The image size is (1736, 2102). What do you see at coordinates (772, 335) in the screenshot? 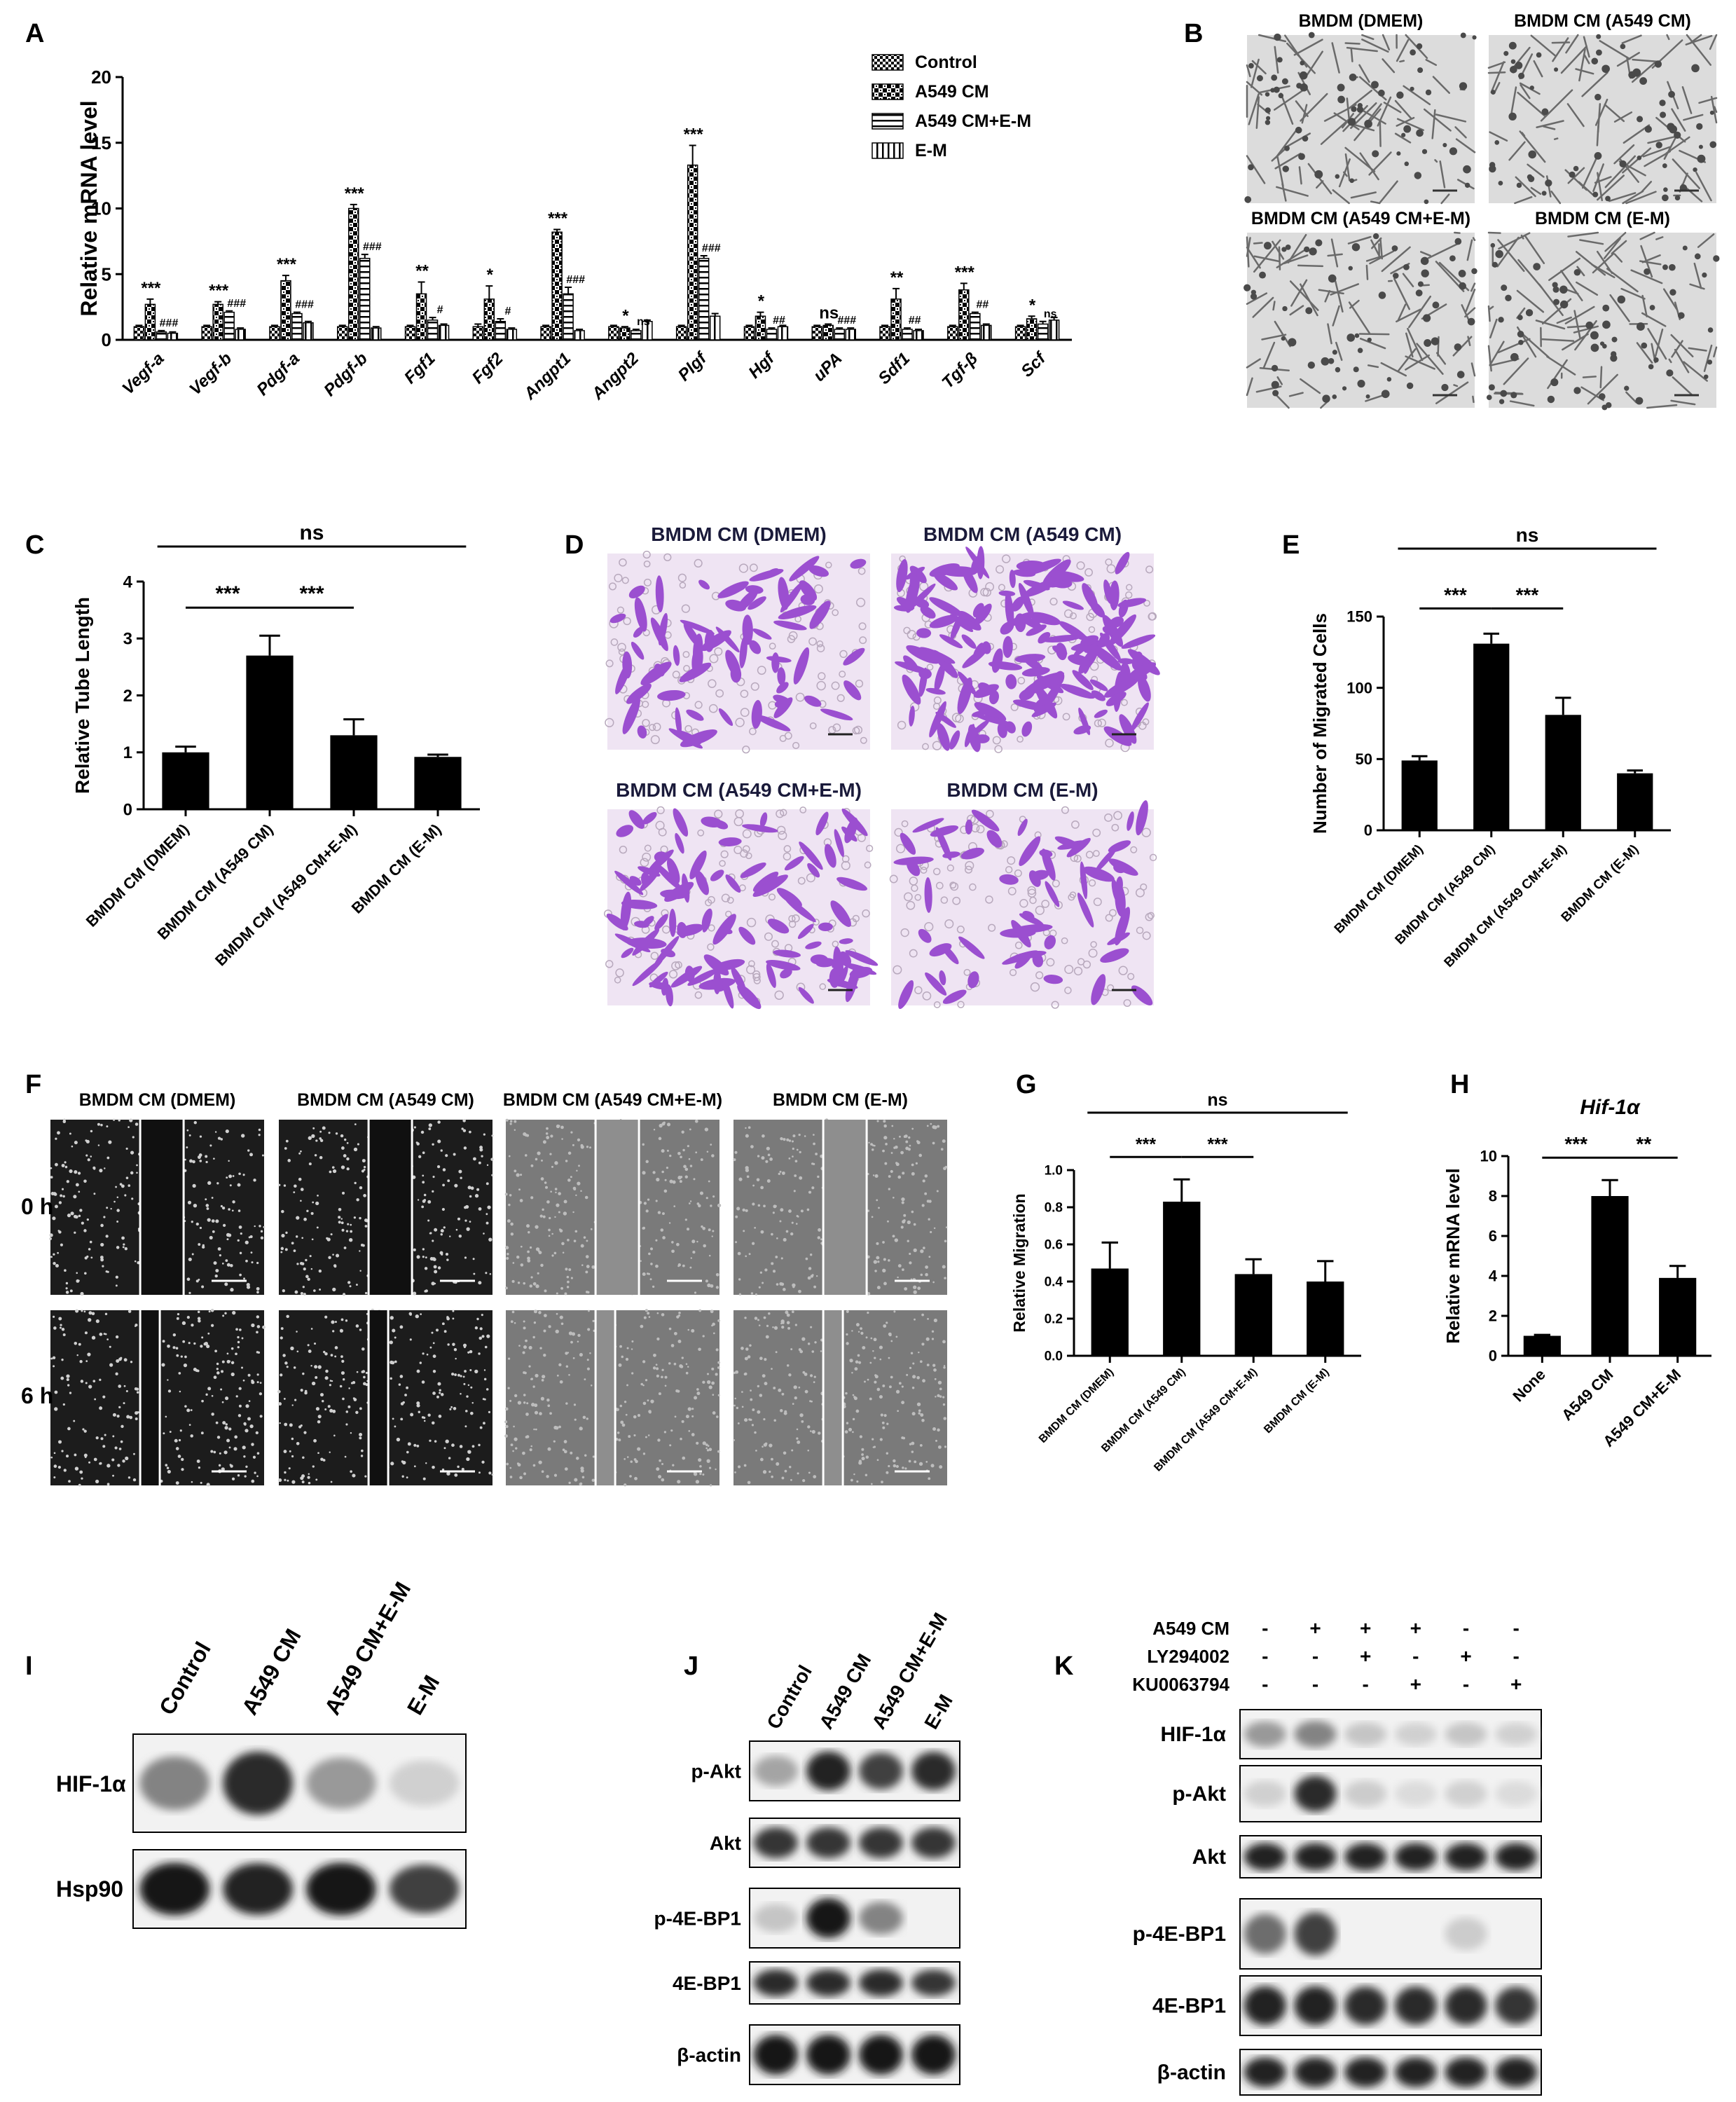
I see `bar-A549 CM+E-M` at bounding box center [772, 335].